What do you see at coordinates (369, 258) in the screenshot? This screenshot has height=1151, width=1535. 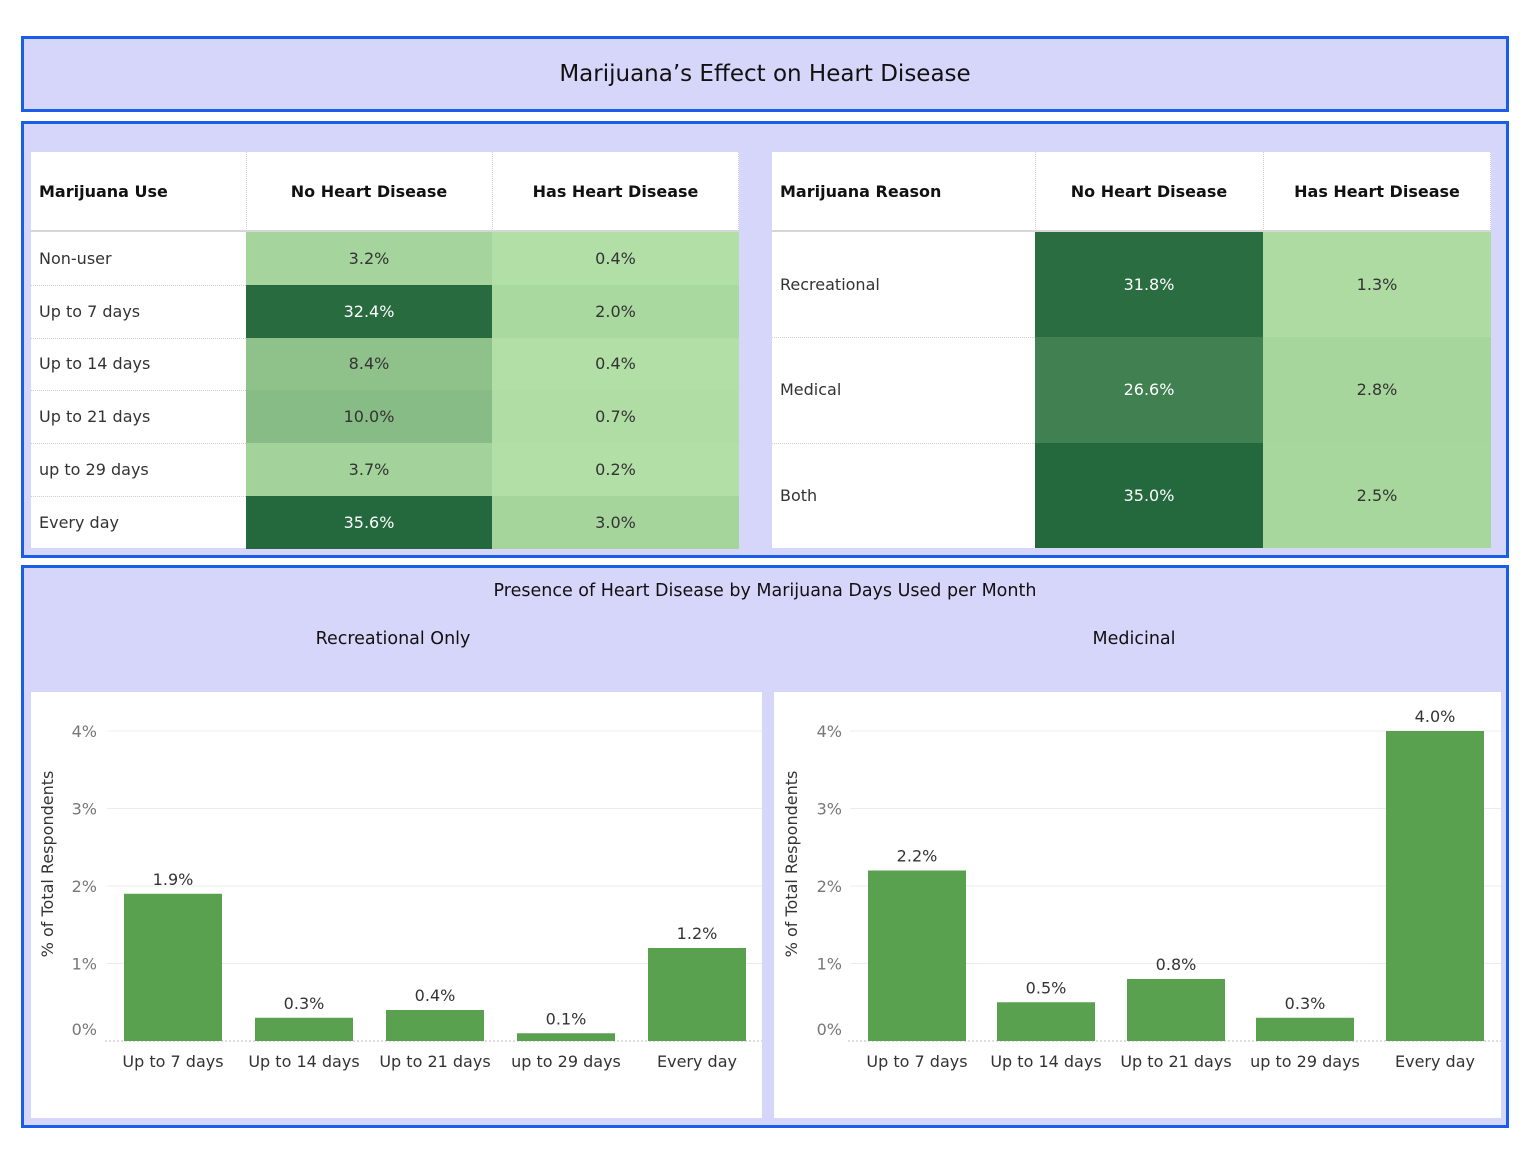 I see `no-heart-disease-cell: 3.2%` at bounding box center [369, 258].